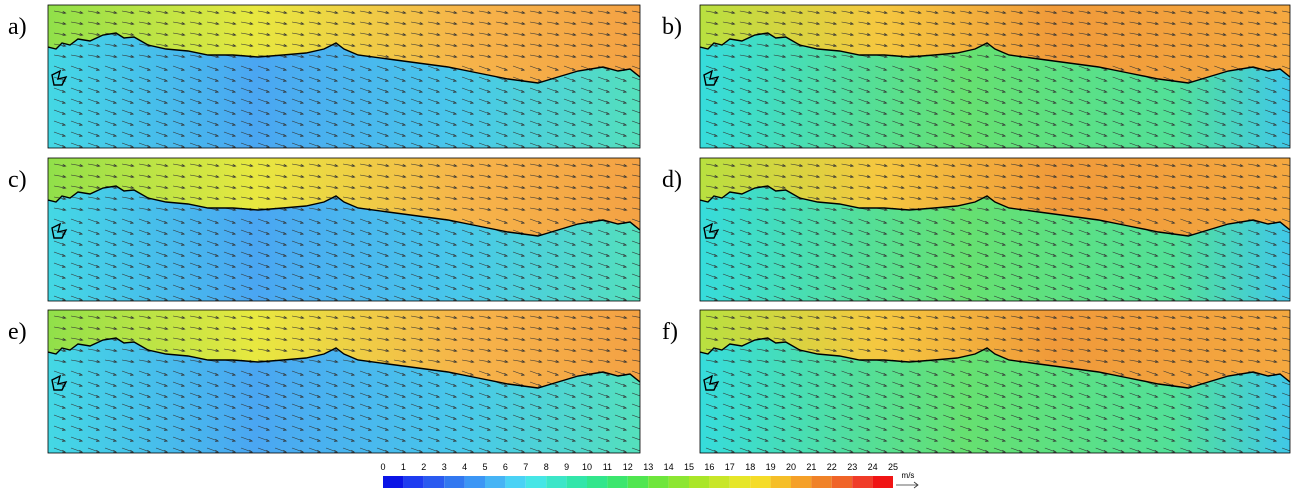 Image resolution: width=1295 pixels, height=490 pixels. Describe the element at coordinates (873, 467) in the screenshot. I see `colorbar-tick-label: 24` at that location.